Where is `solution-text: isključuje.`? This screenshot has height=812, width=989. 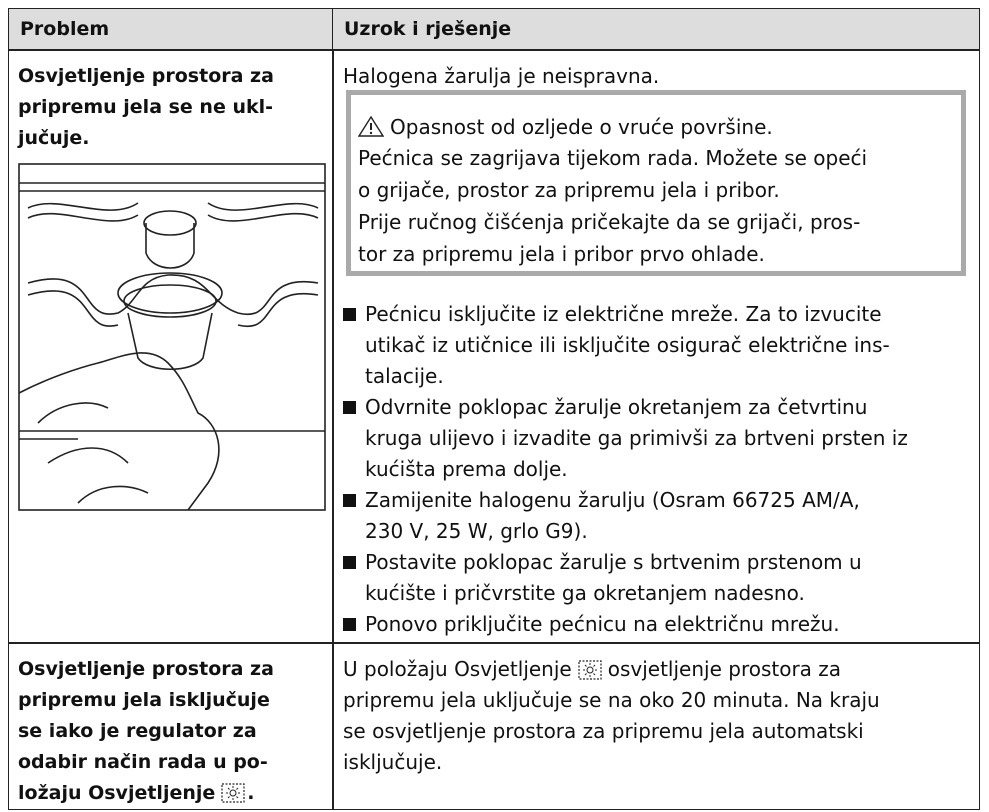 solution-text: isključuje. is located at coordinates (393, 762).